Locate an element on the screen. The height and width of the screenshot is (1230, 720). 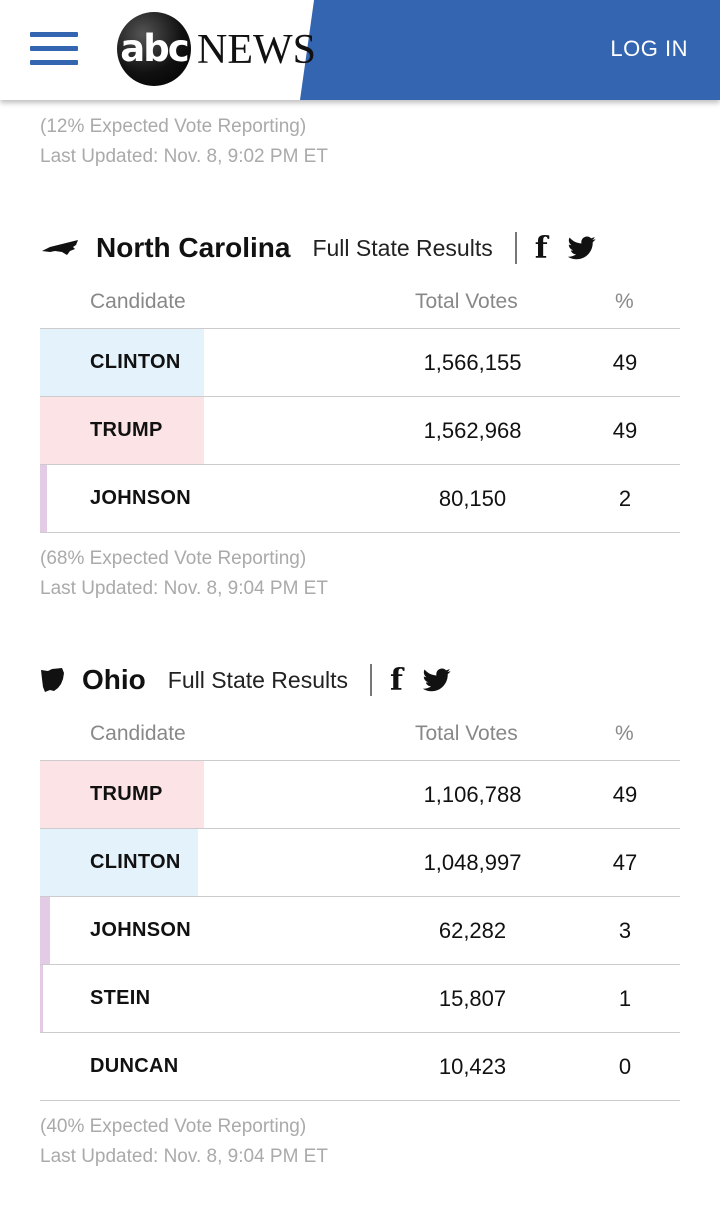
abc-news-logo: abc NEWS is located at coordinates (217, 50).